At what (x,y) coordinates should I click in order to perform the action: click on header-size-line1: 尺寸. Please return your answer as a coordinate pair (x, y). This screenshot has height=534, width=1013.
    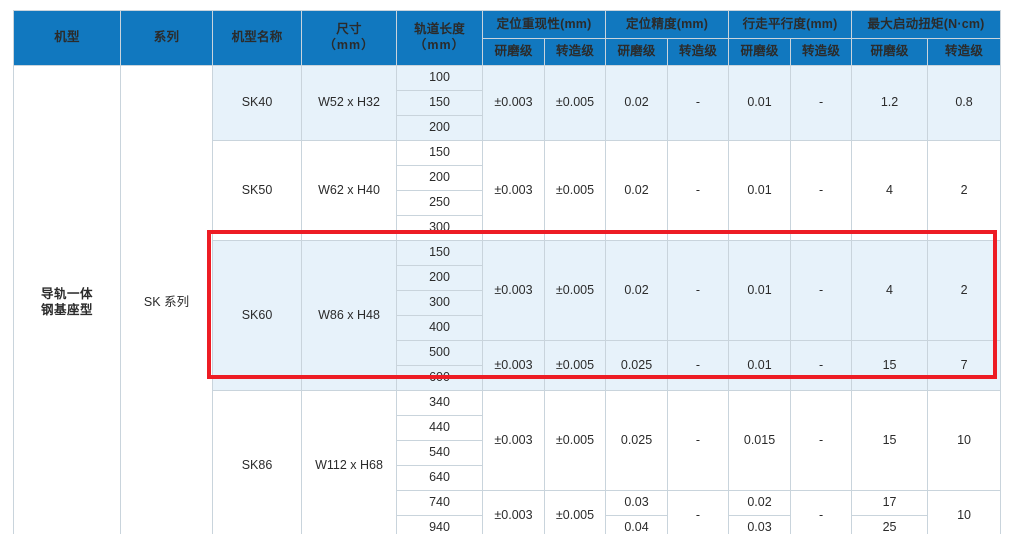
    Looking at the image, I should click on (349, 29).